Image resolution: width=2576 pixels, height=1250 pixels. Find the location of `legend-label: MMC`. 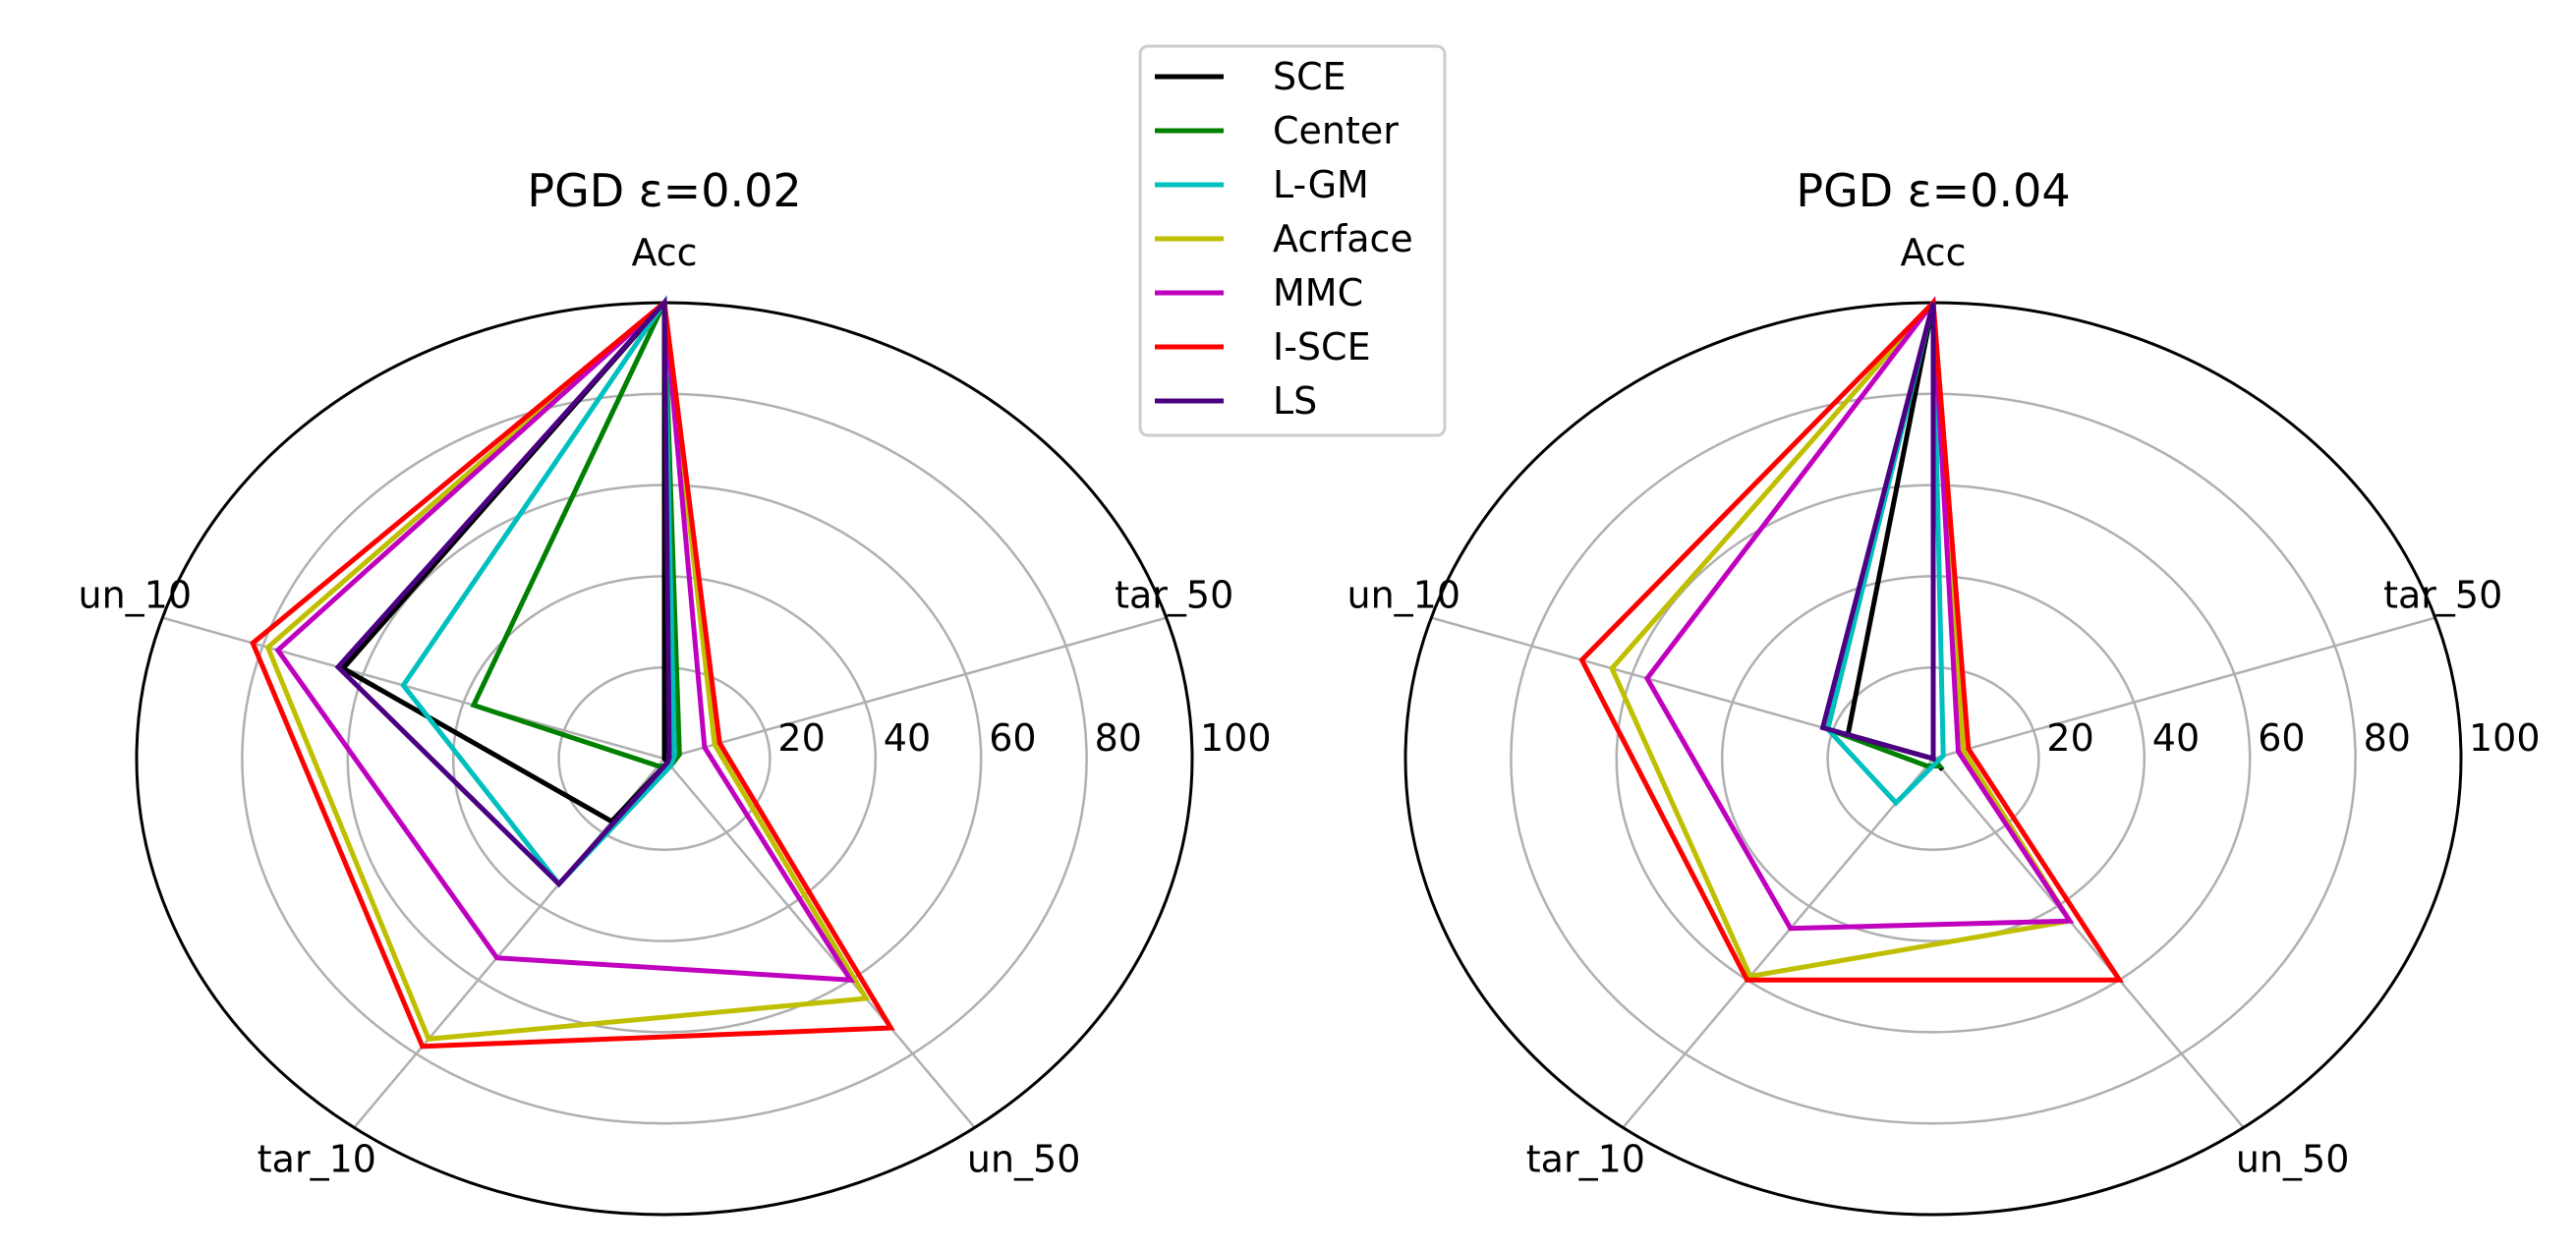

legend-label: MMC is located at coordinates (1318, 292).